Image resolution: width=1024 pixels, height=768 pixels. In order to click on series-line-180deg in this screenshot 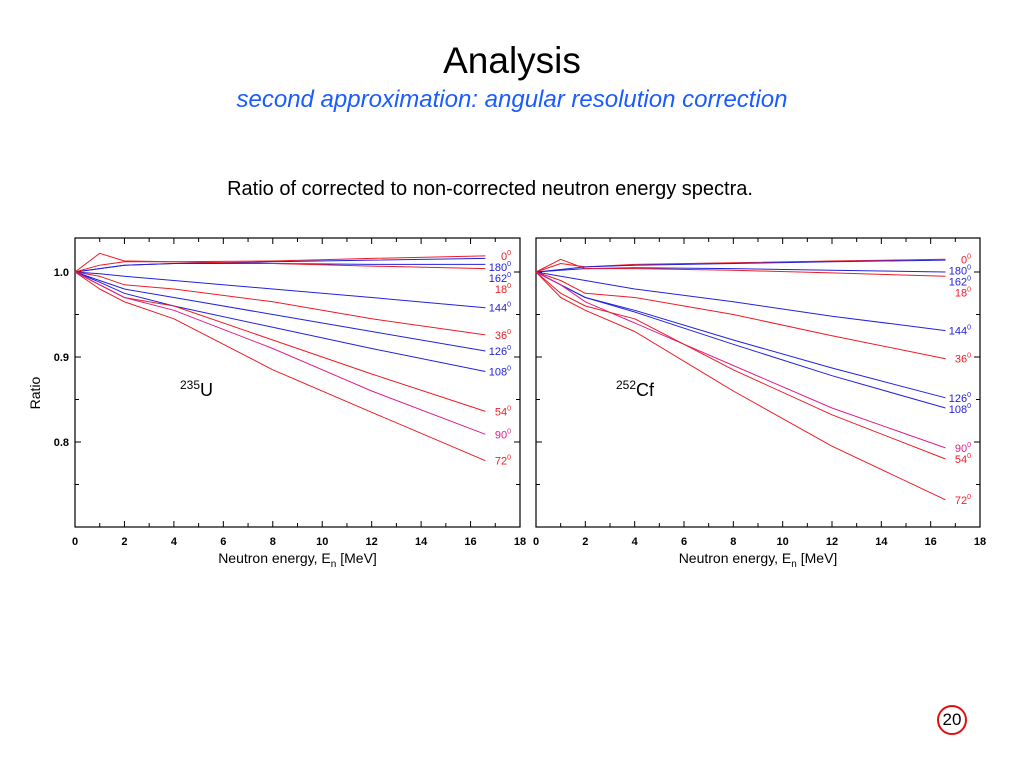, I will do `click(740, 266)`.